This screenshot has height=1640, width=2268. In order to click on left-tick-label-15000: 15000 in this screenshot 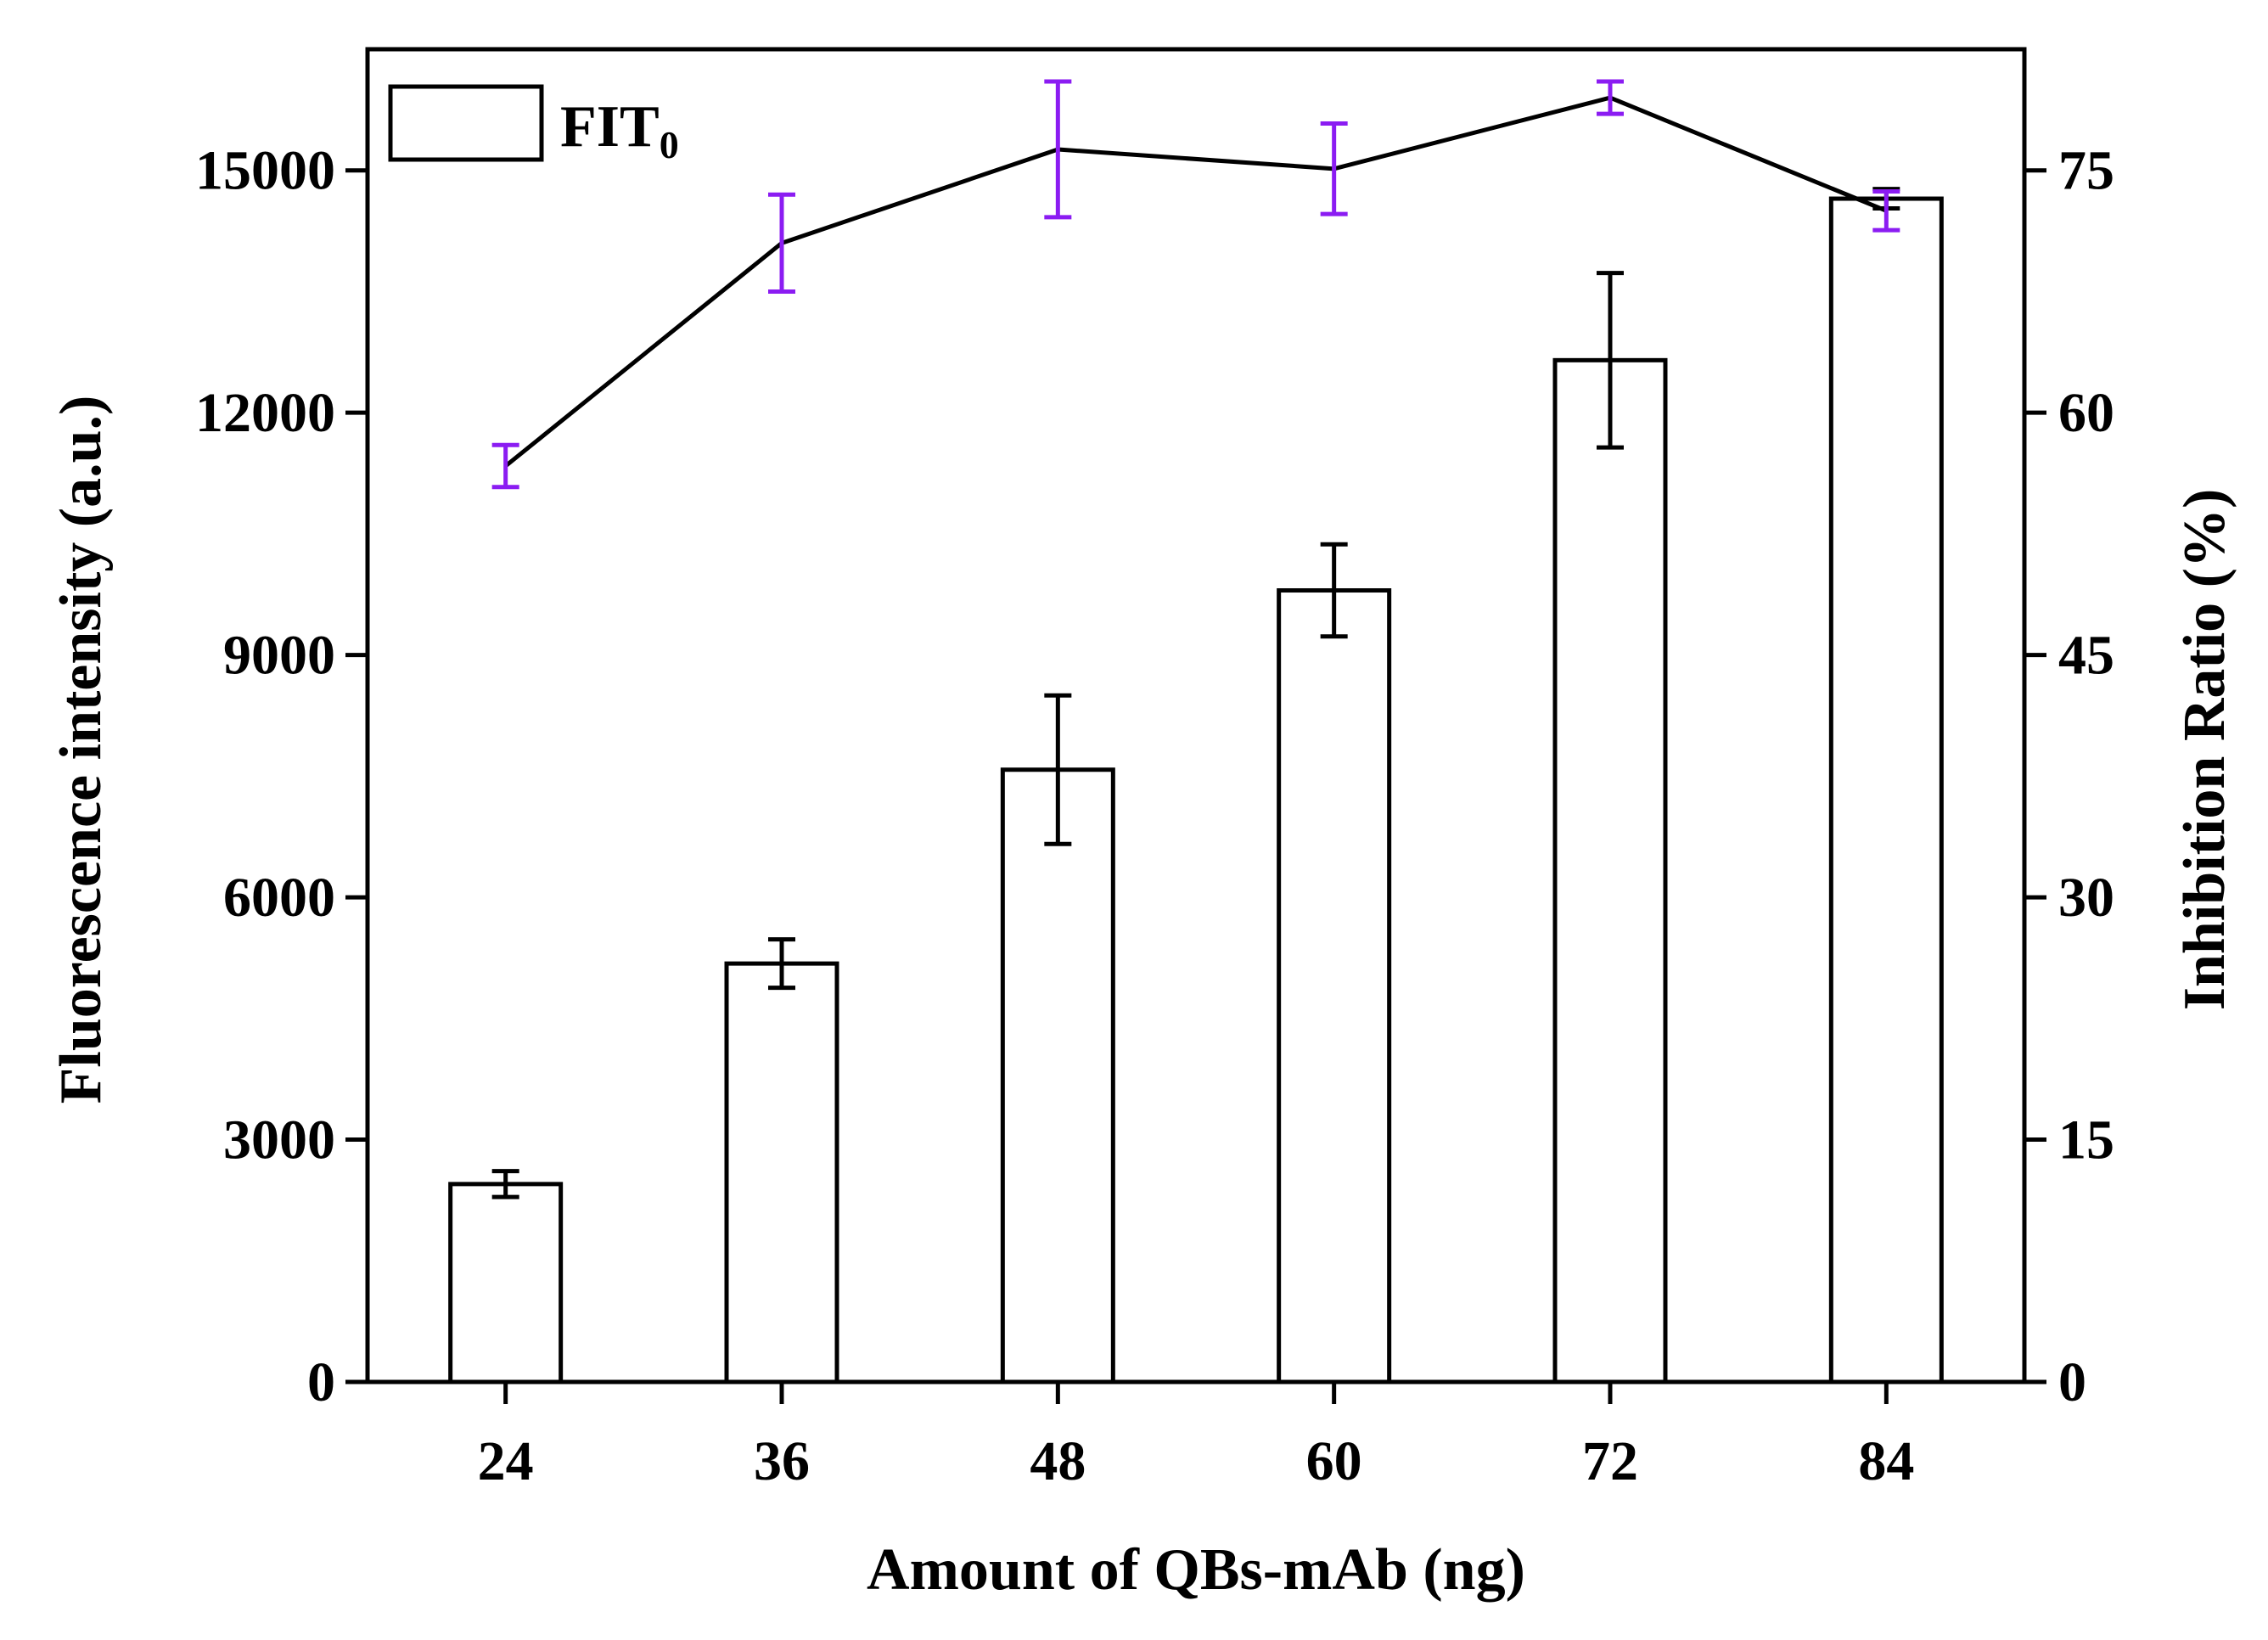, I will do `click(265, 171)`.